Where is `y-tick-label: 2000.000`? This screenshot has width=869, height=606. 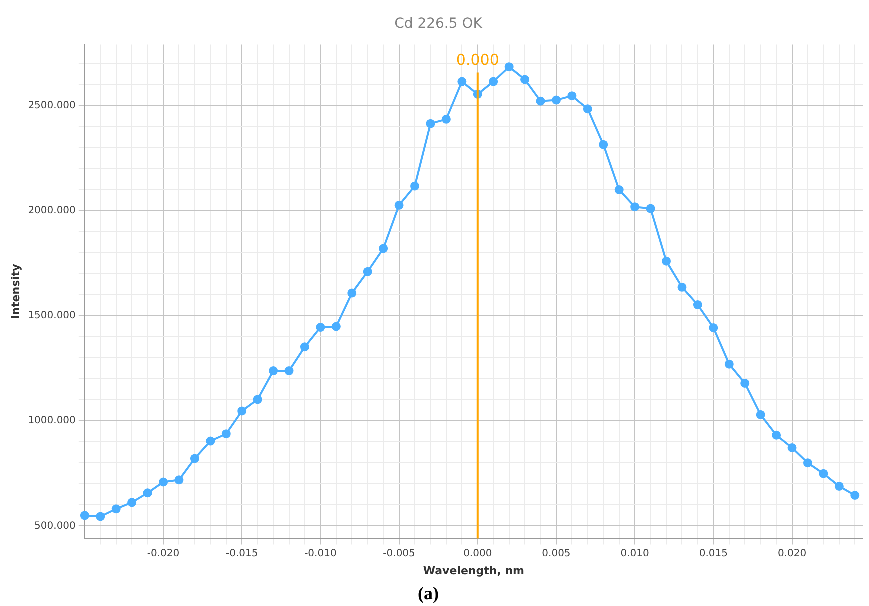 y-tick-label: 2000.000 is located at coordinates (52, 210).